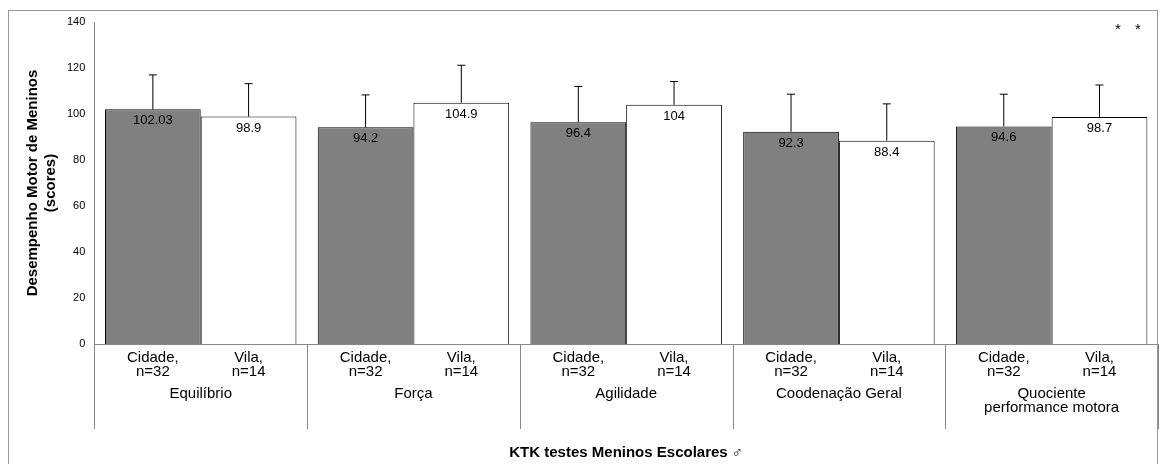 The width and height of the screenshot is (1160, 464). What do you see at coordinates (461, 113) in the screenshot?
I see `data-label: 104.9` at bounding box center [461, 113].